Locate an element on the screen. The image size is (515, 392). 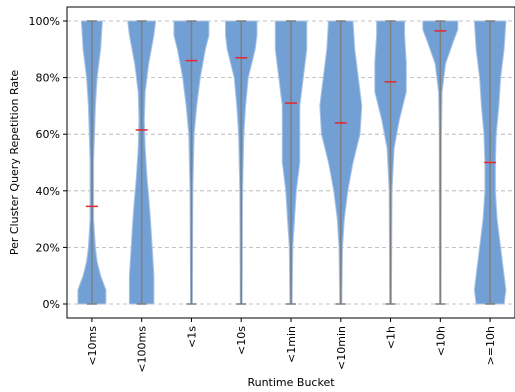
x-axis-label: Runtime Bucket is located at coordinates (291, 382).